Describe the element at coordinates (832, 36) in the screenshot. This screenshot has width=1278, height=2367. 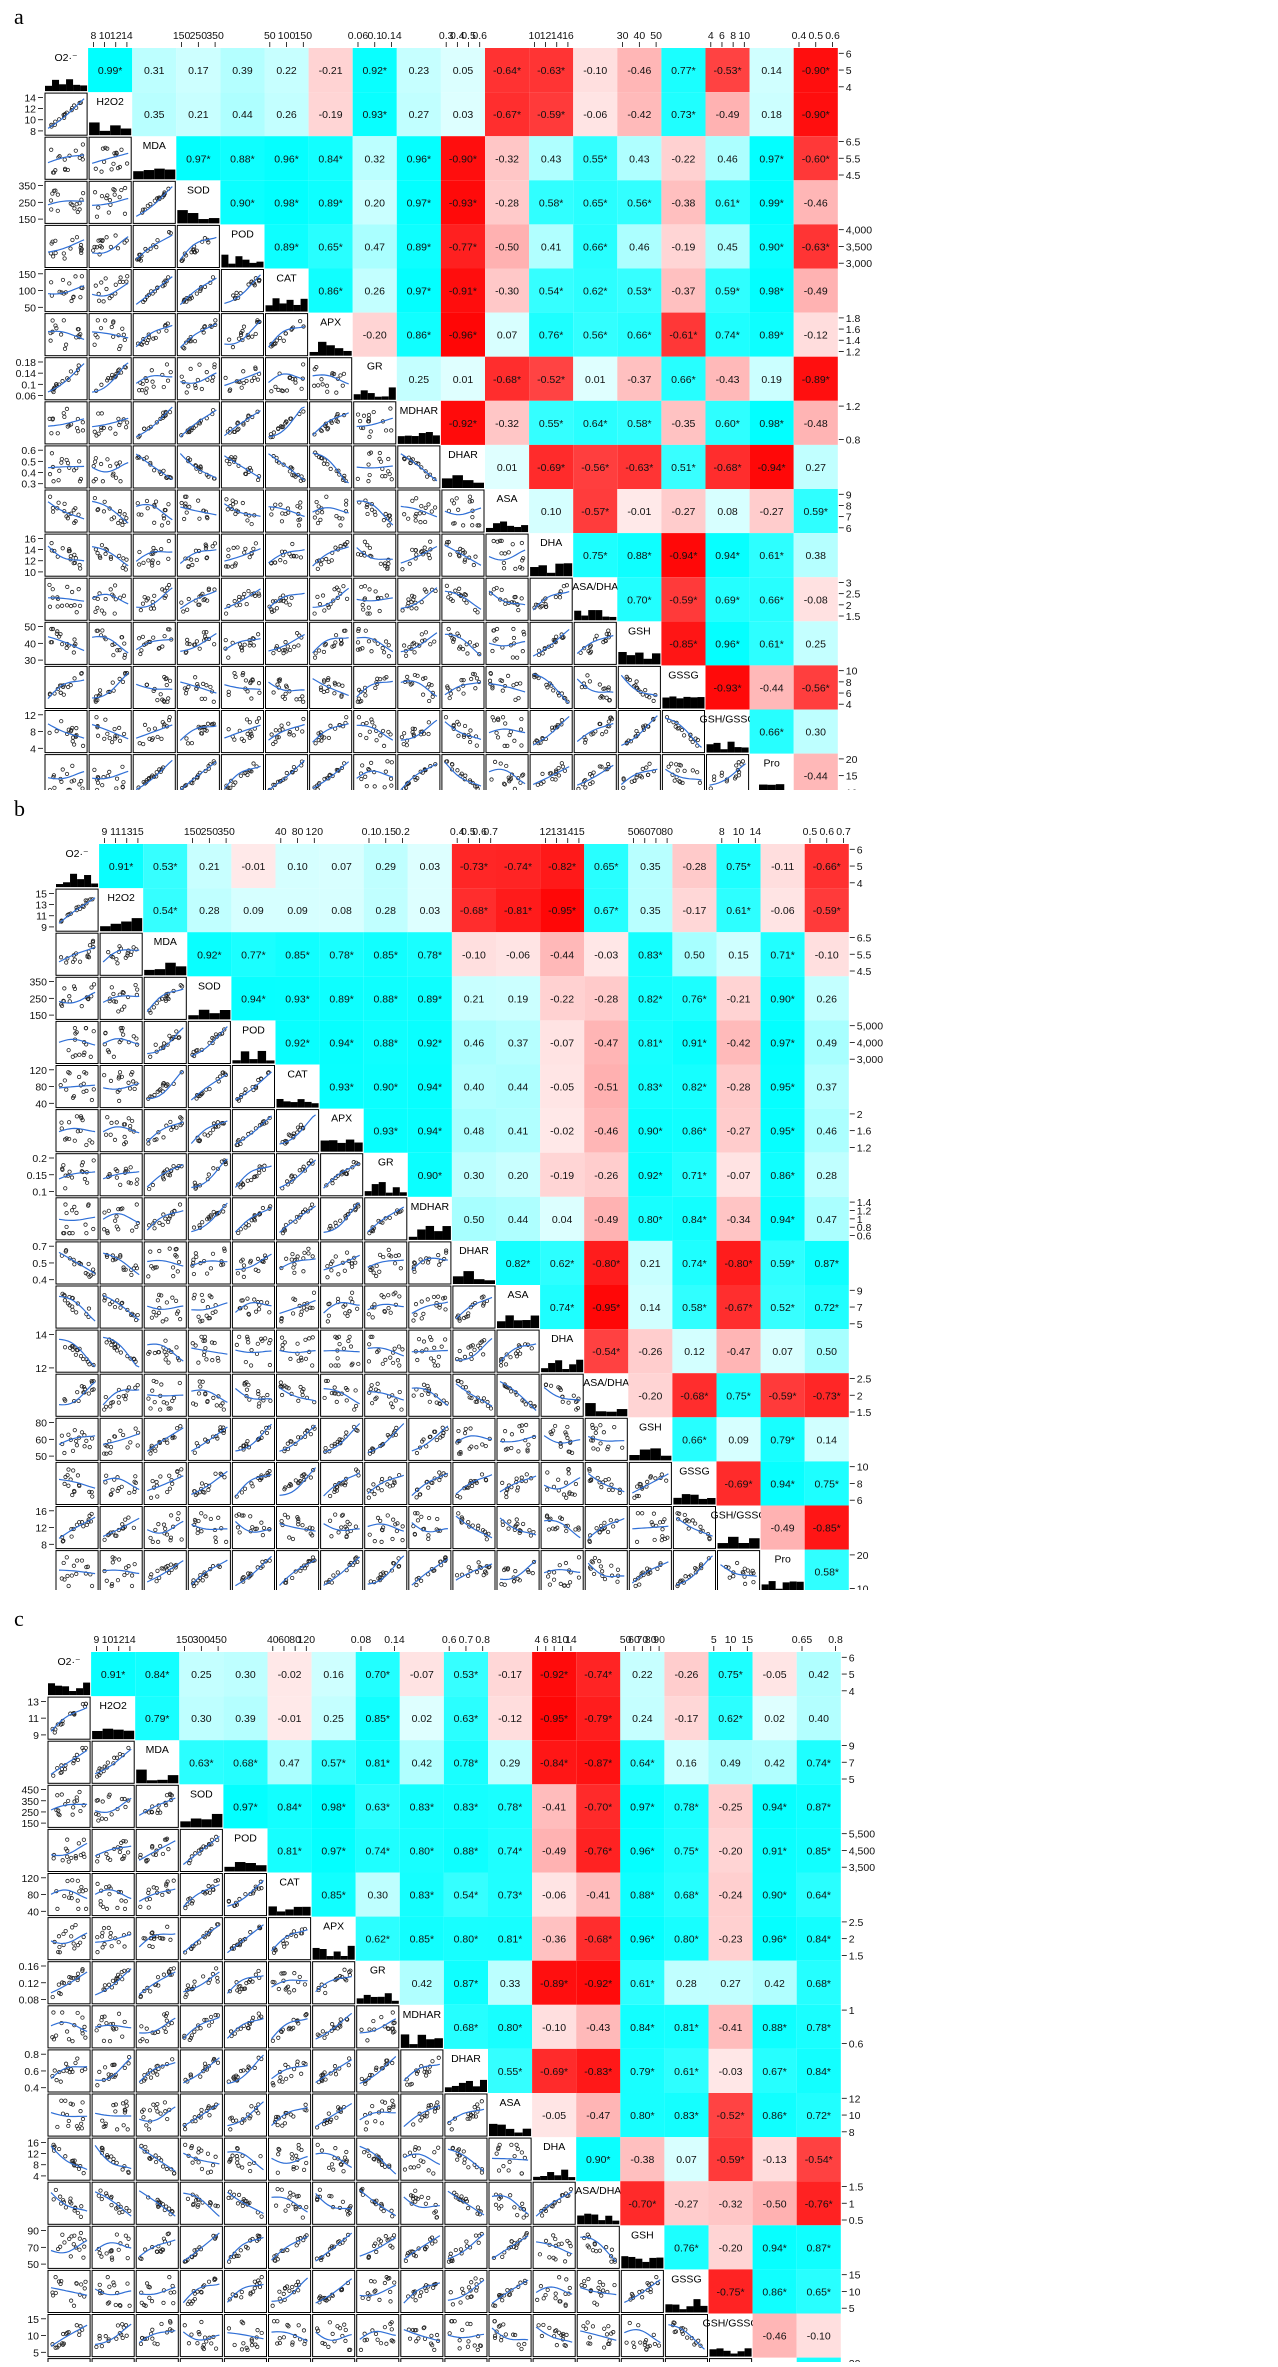
I see `tick-label: 0.6` at that location.